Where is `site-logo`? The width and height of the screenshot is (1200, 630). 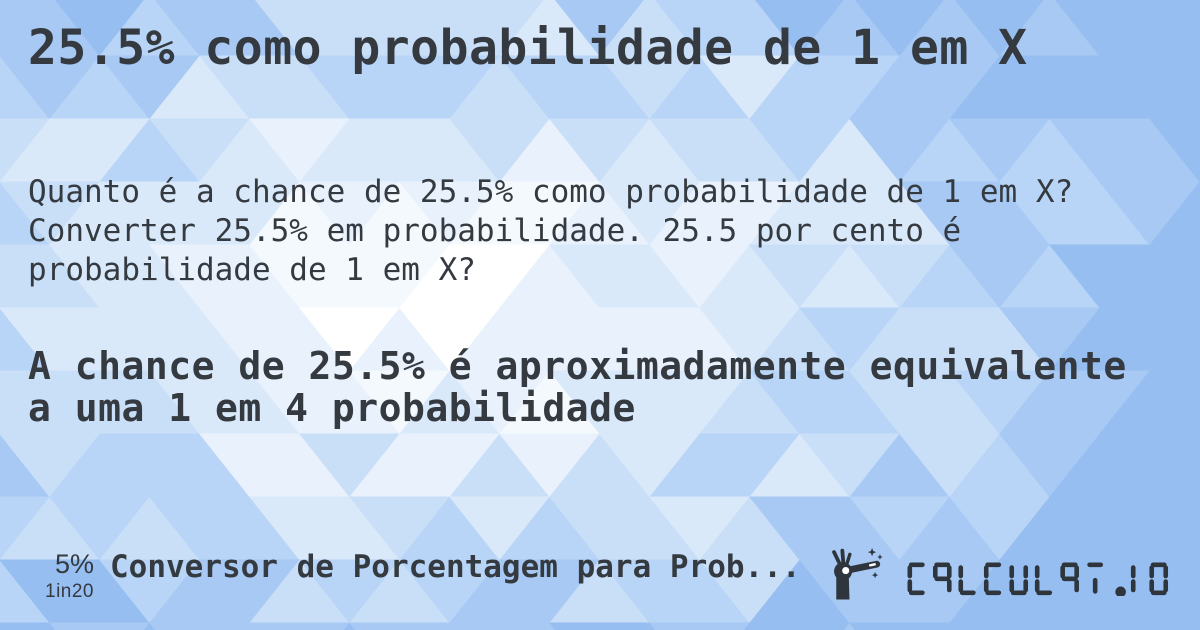 site-logo is located at coordinates (1000, 573).